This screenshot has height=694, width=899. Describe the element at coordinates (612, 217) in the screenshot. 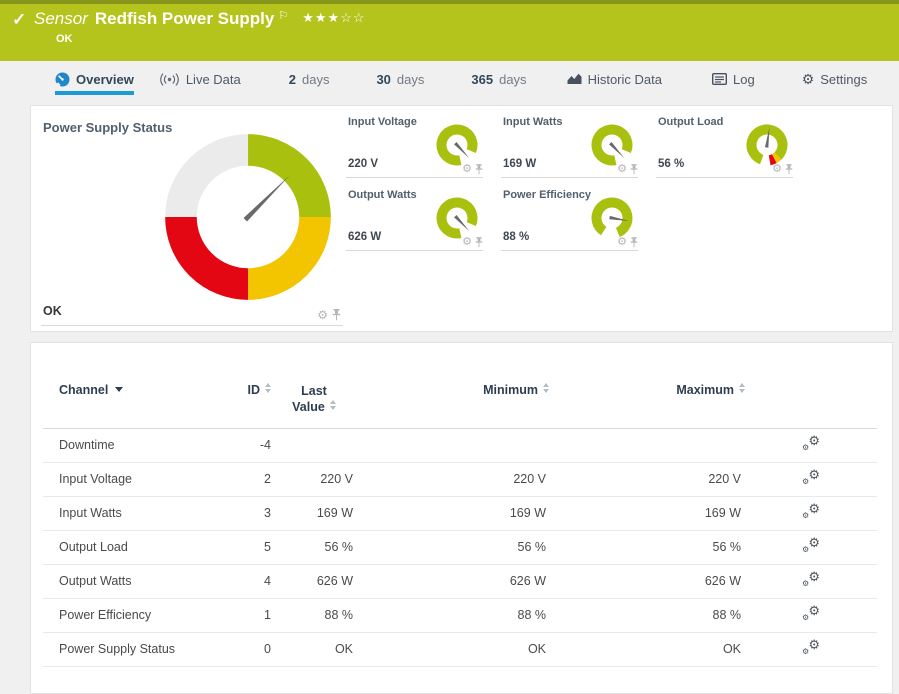

I see `power-efficiency-gauge` at that location.